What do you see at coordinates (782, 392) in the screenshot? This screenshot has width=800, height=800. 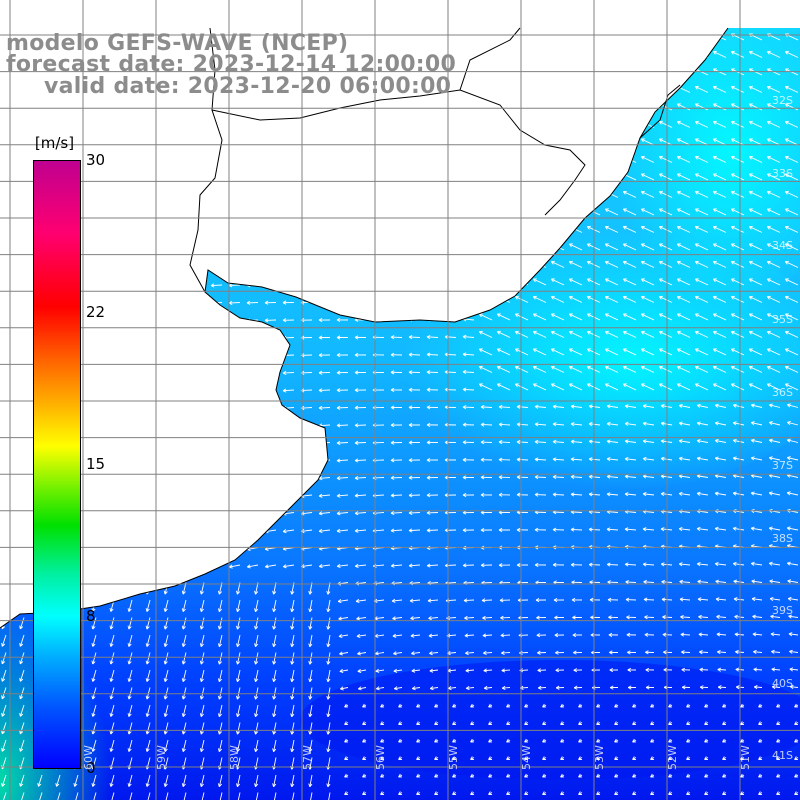 I see `lat-label-36s: 36S` at bounding box center [782, 392].